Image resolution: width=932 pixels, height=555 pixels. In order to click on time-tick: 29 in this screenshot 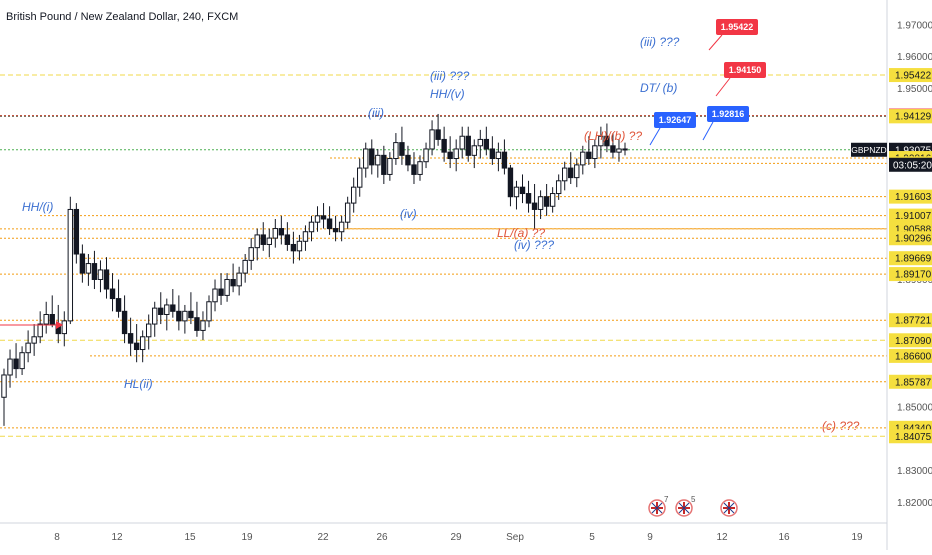, I will do `click(456, 537)`.